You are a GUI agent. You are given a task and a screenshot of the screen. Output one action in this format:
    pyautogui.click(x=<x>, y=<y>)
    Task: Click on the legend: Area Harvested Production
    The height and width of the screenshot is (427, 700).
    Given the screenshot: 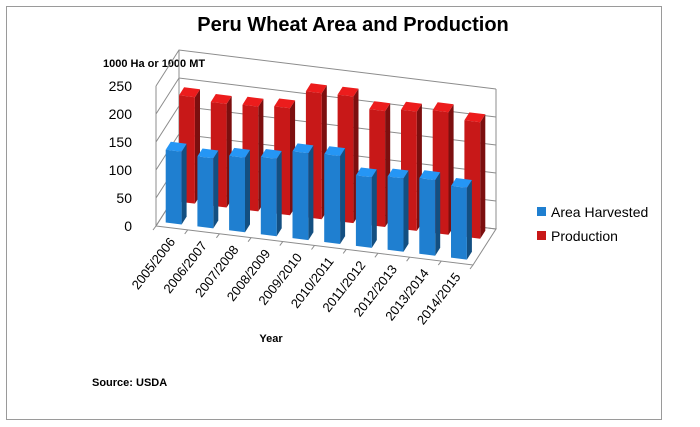 What is the action you would take?
    pyautogui.click(x=592, y=224)
    